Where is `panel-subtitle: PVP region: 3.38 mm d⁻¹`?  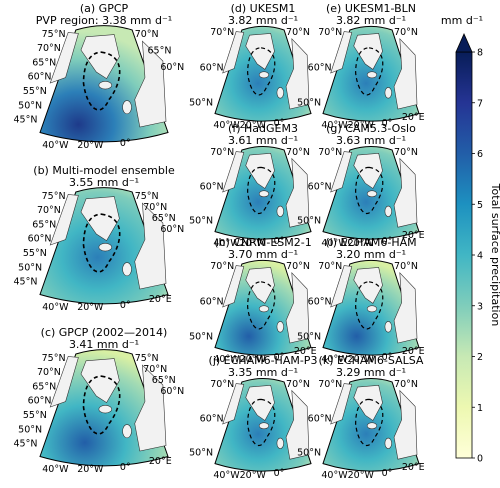
panel-subtitle: PVP region: 3.38 mm d⁻¹ is located at coordinates (104, 20).